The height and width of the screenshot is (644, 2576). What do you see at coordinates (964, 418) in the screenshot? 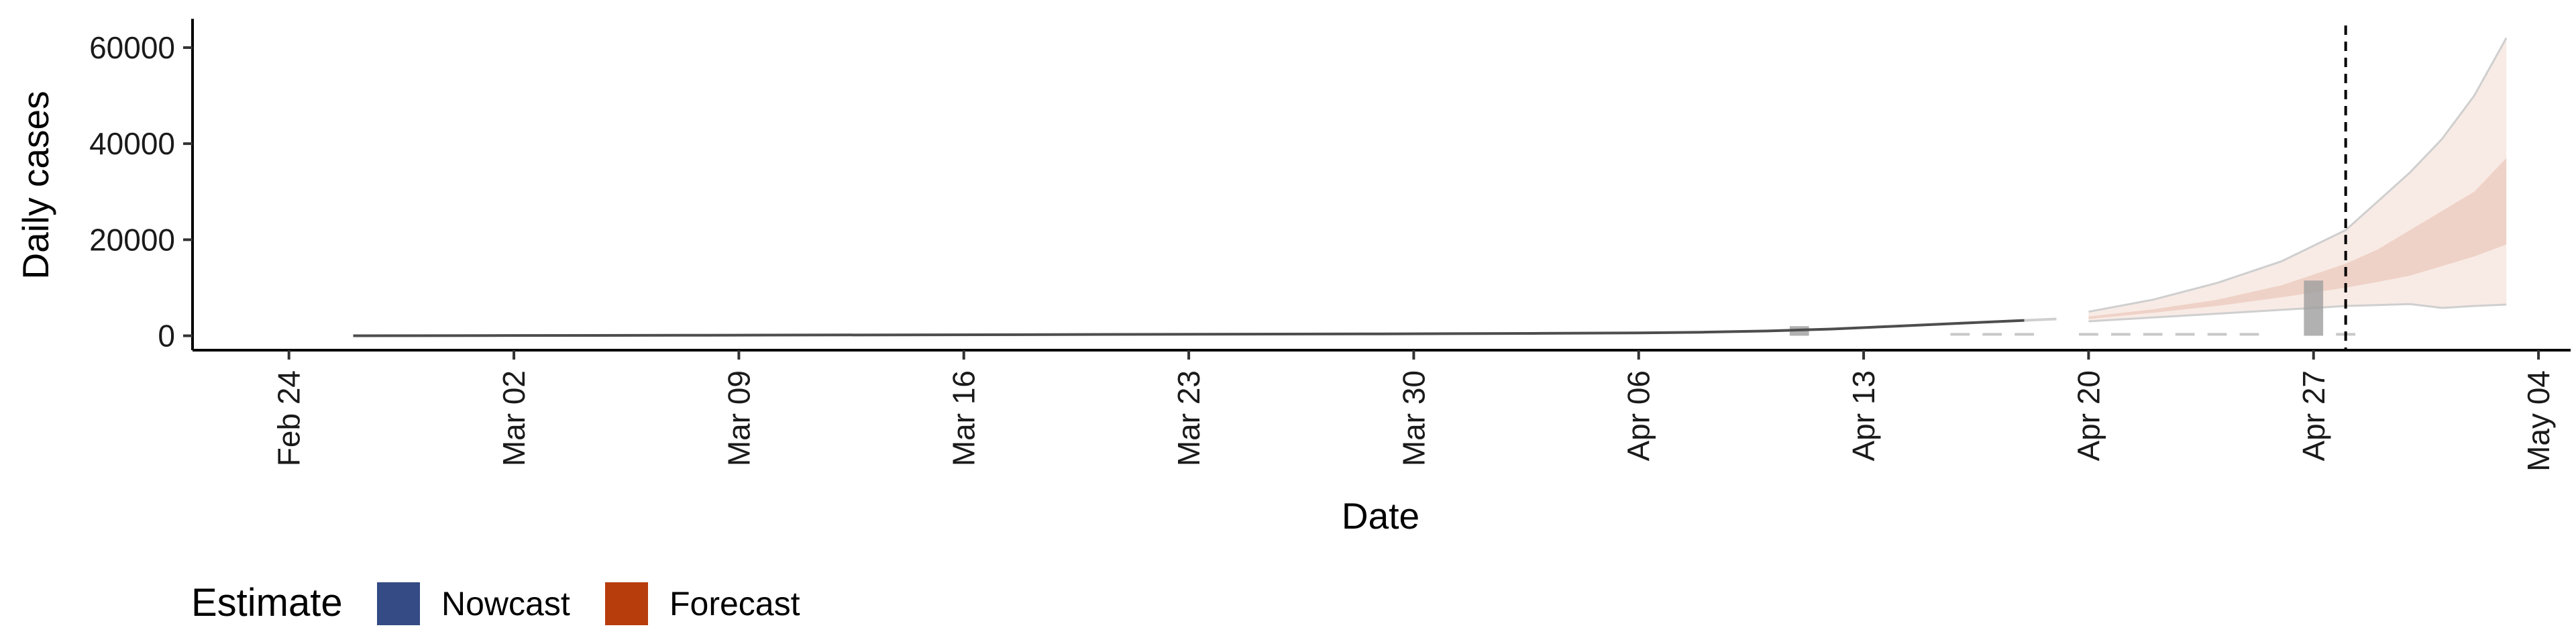
I see `x-tick-label-3: Mar 16` at bounding box center [964, 418].